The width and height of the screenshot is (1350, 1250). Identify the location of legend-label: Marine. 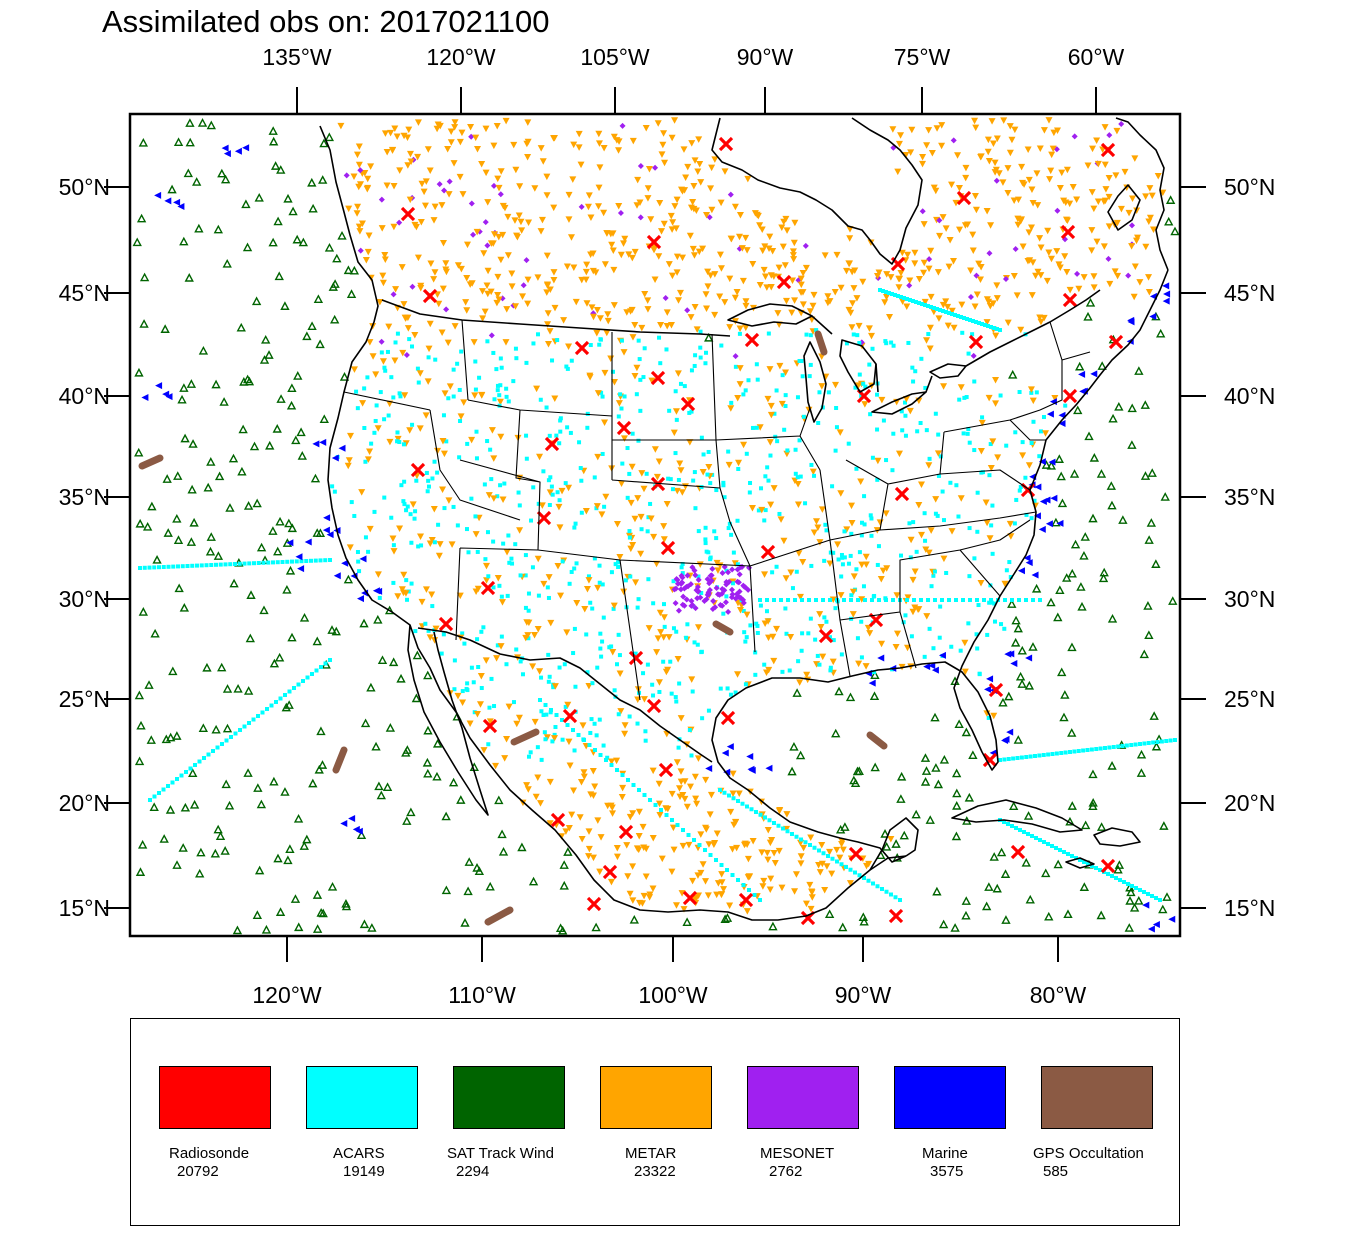
(945, 1153).